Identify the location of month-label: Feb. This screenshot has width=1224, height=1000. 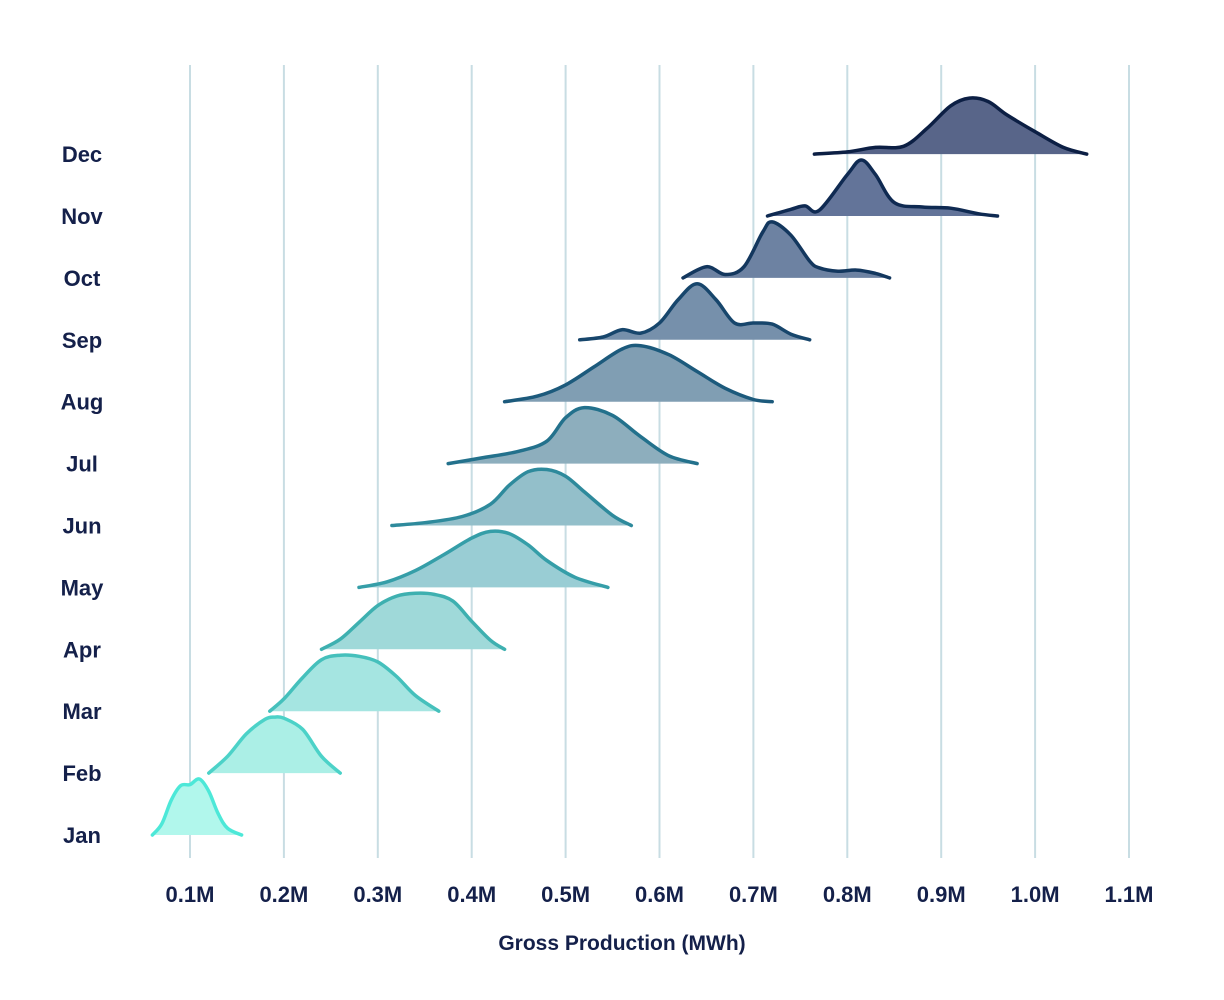
(81, 773).